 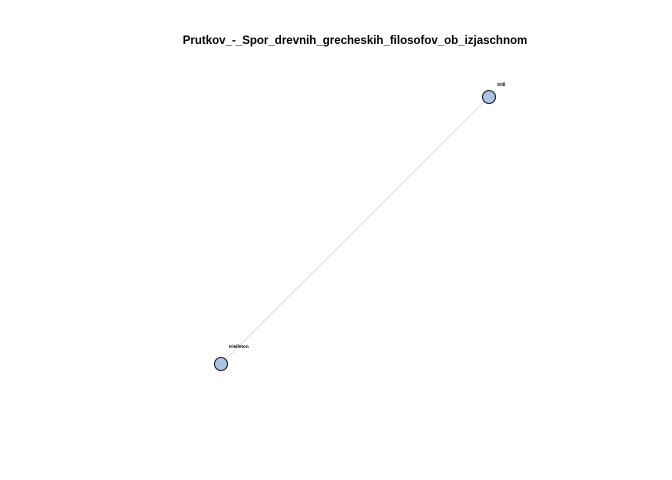 What do you see at coordinates (489, 97) in the screenshot?
I see `node-still-circle` at bounding box center [489, 97].